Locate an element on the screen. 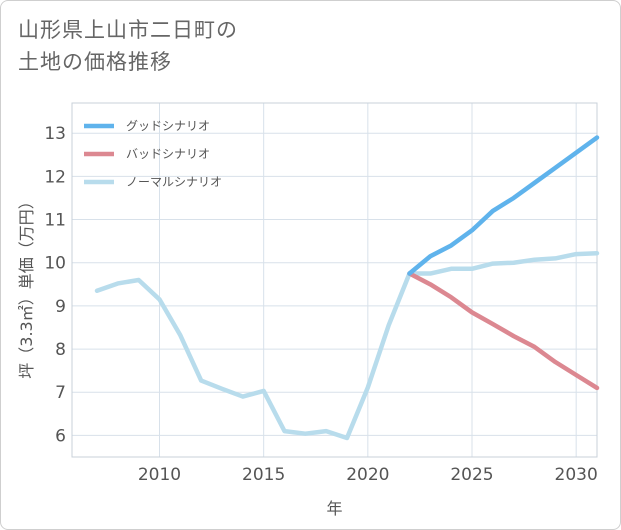  legend-label: グッドシナリオ is located at coordinates (168, 126).